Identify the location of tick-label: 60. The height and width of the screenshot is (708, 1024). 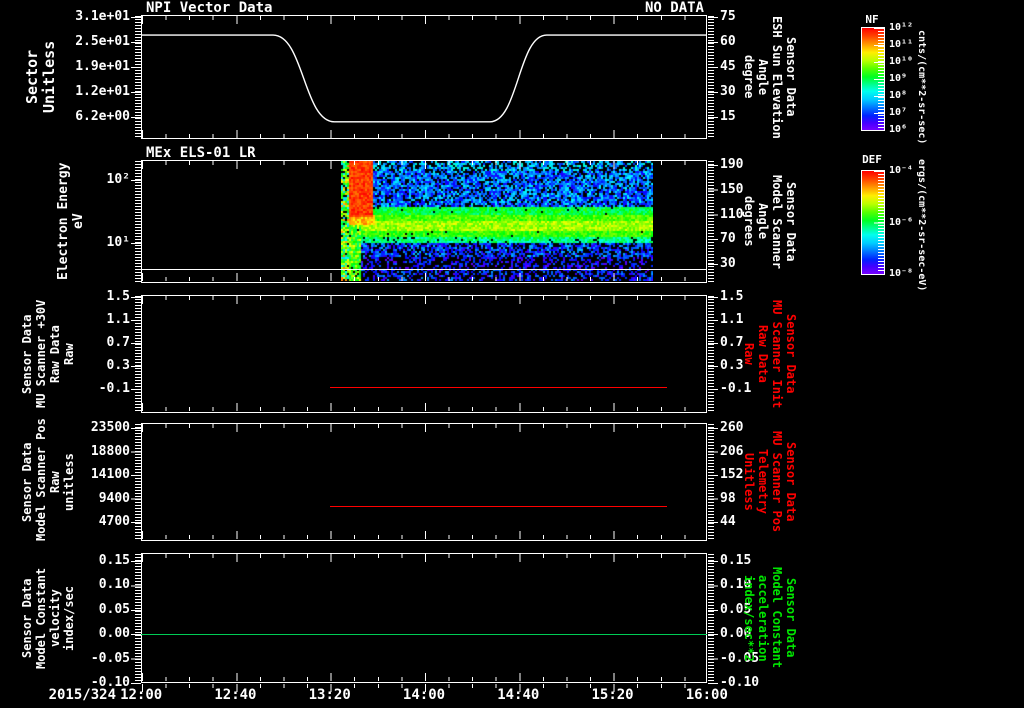
(728, 41).